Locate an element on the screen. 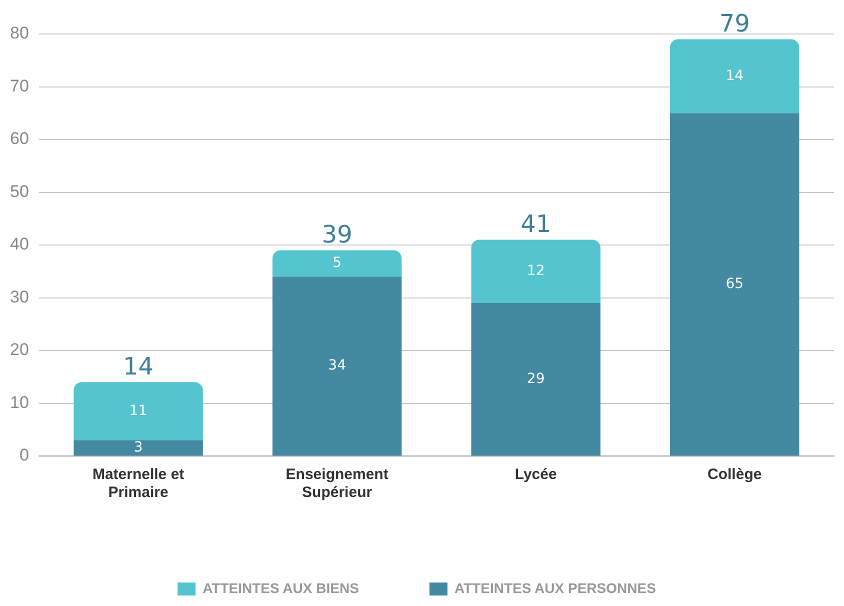 The height and width of the screenshot is (606, 844). data-label: 65 is located at coordinates (735, 284).